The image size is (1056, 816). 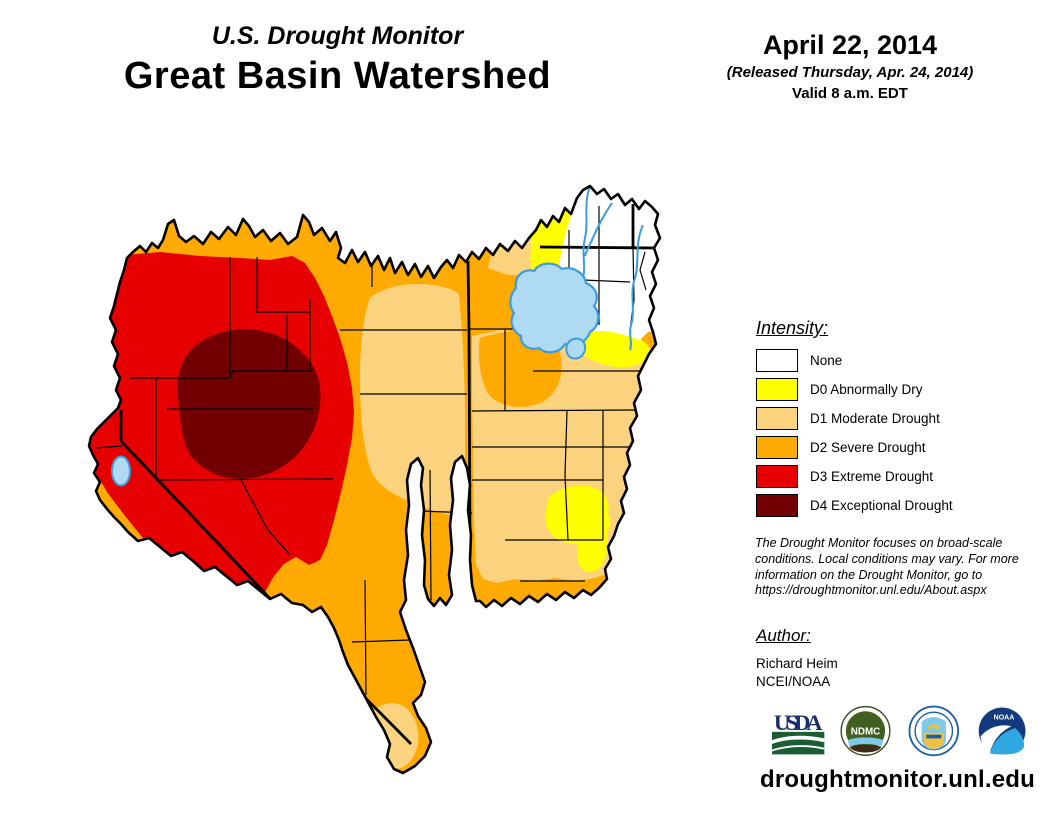 I want to click on d4-exceptional-drought-region, so click(x=249, y=404).